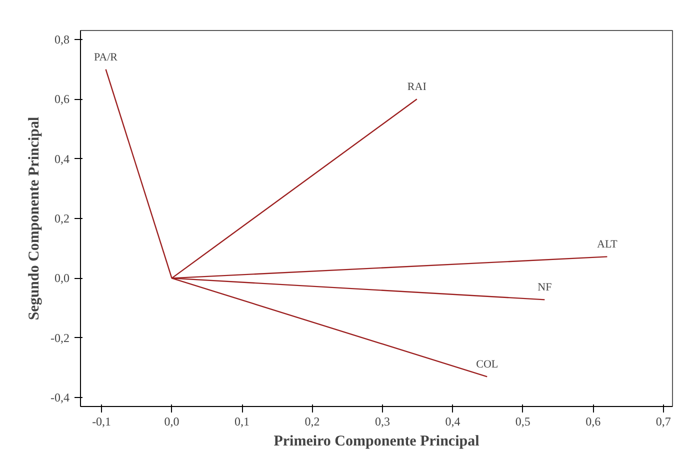 This screenshot has width=700, height=456. Describe the element at coordinates (382, 421) in the screenshot. I see `x-tick-label: 0,3` at that location.